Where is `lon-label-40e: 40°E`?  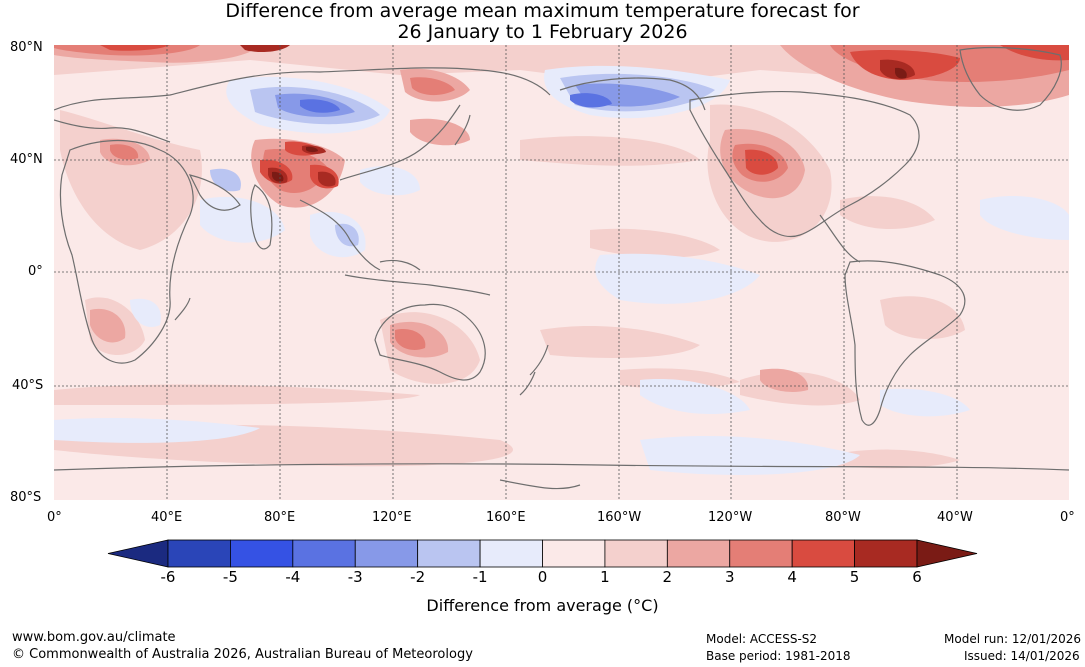 lon-label-40e: 40°E is located at coordinates (167, 517).